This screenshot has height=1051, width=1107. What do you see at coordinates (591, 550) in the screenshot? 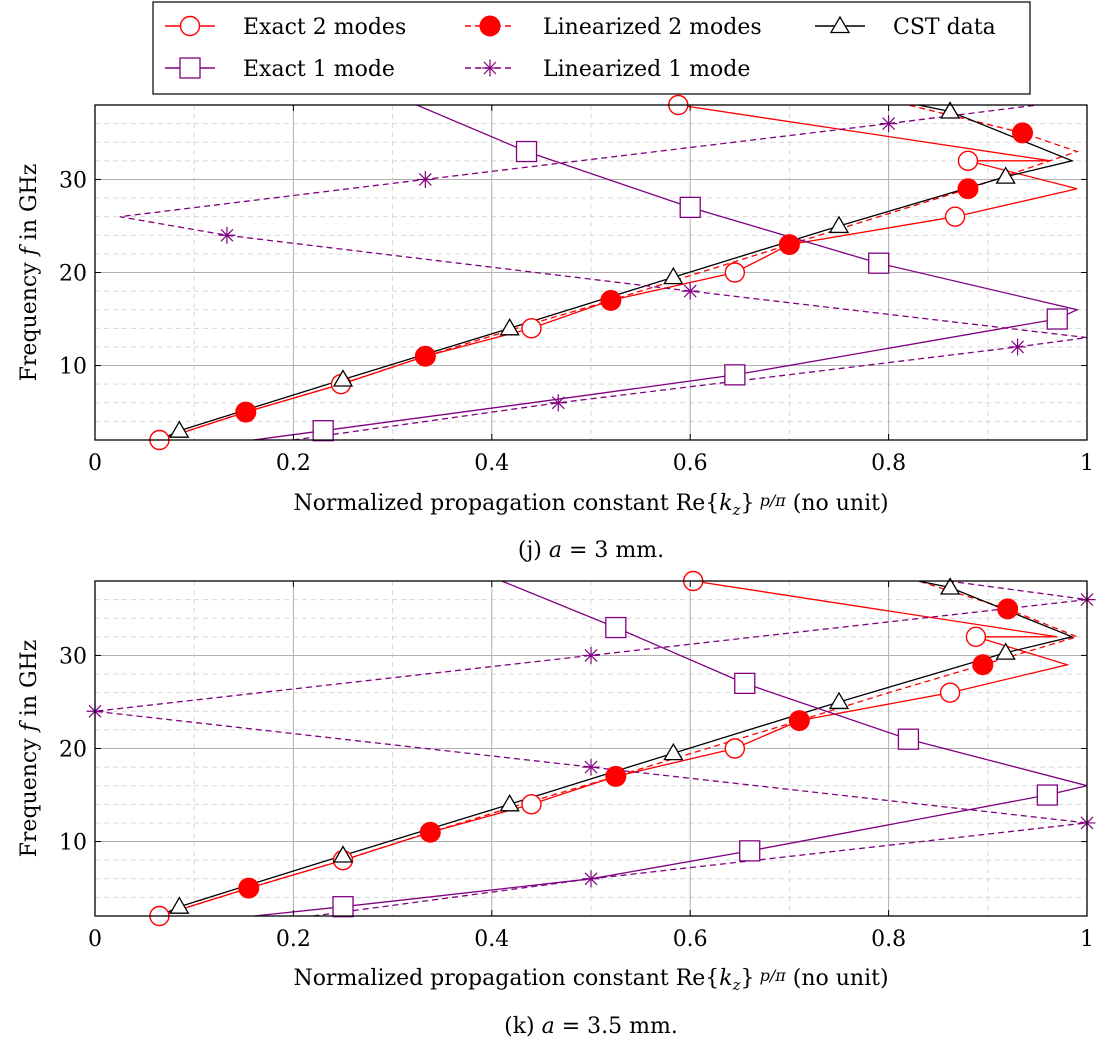
I see `chart-caption: (j) a = 3 mm.` at bounding box center [591, 550].